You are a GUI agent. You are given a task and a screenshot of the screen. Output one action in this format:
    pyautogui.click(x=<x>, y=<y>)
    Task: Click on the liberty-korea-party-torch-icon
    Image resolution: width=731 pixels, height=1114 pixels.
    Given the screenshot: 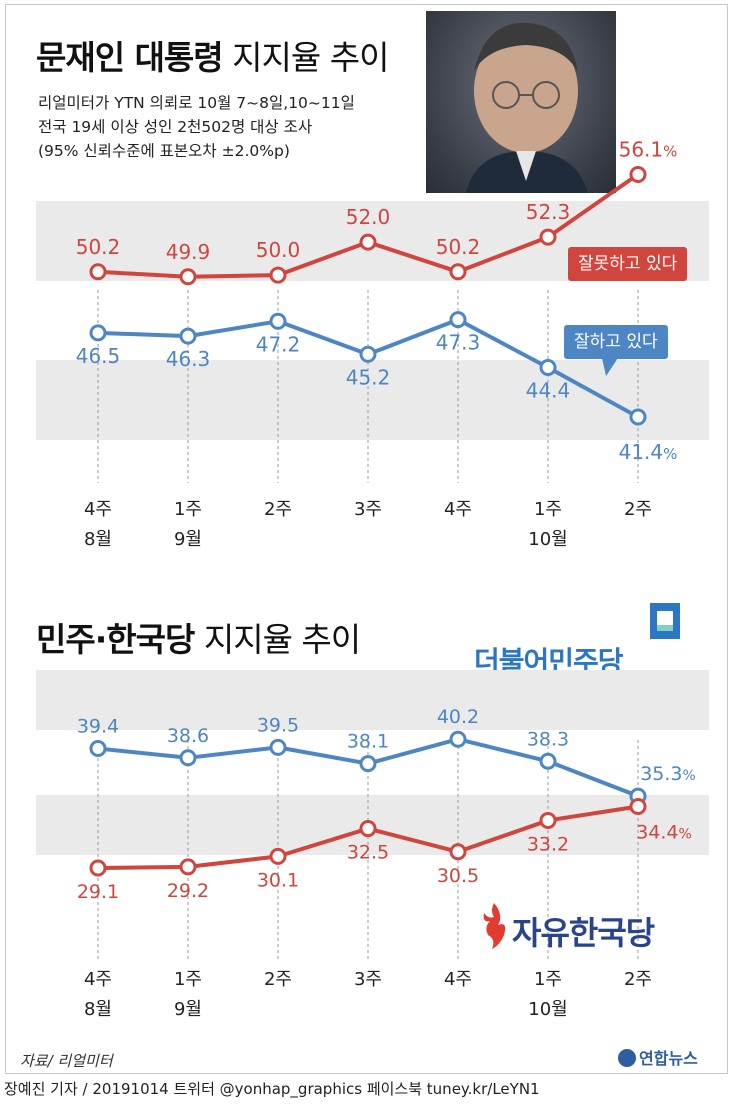 What is the action you would take?
    pyautogui.click(x=494, y=926)
    